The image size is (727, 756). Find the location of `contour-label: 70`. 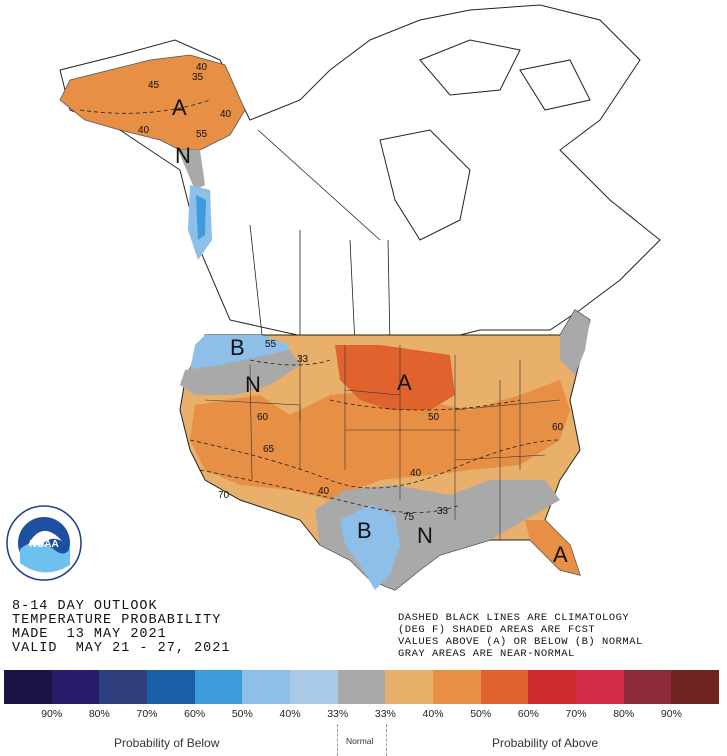

contour-label: 70 is located at coordinates (224, 495).